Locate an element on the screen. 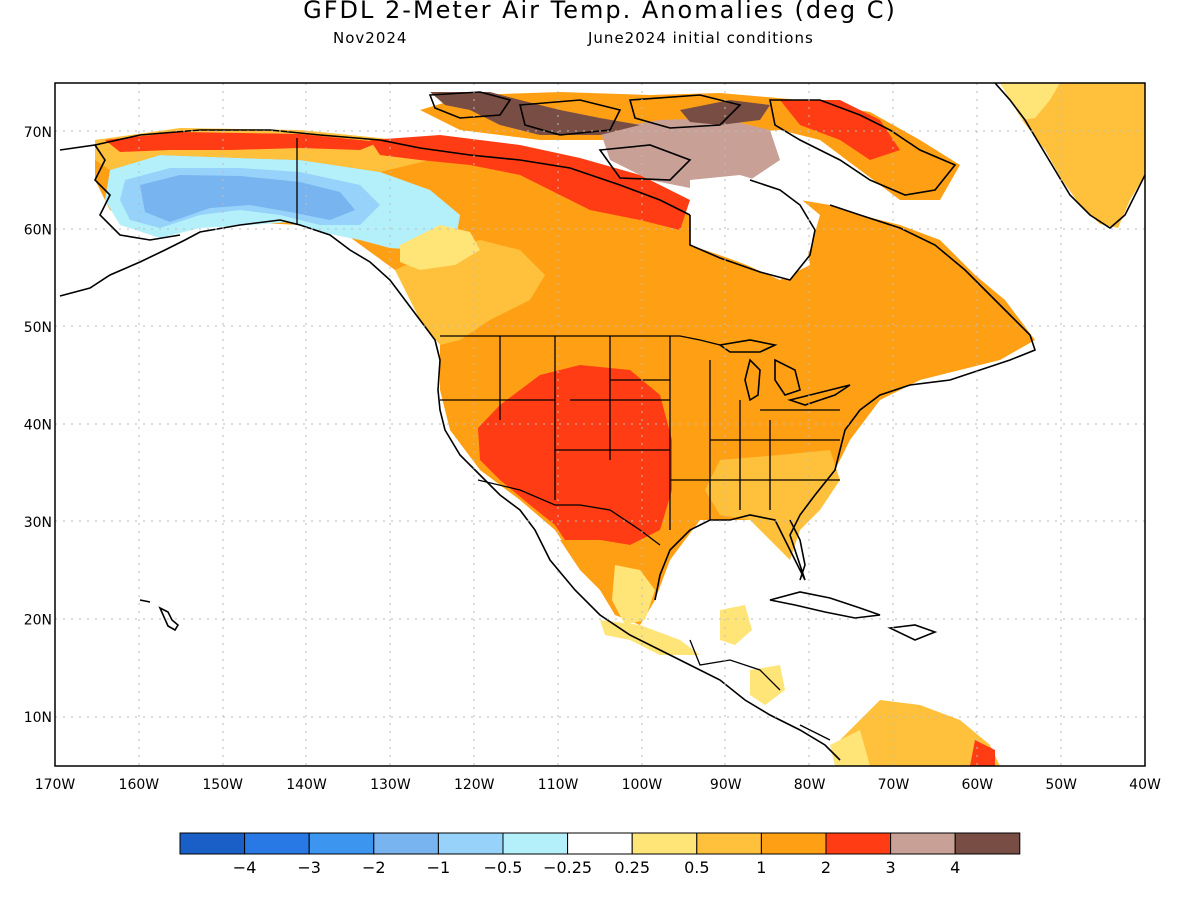  init-conditions: June2024 initial conditions is located at coordinates (701, 38).